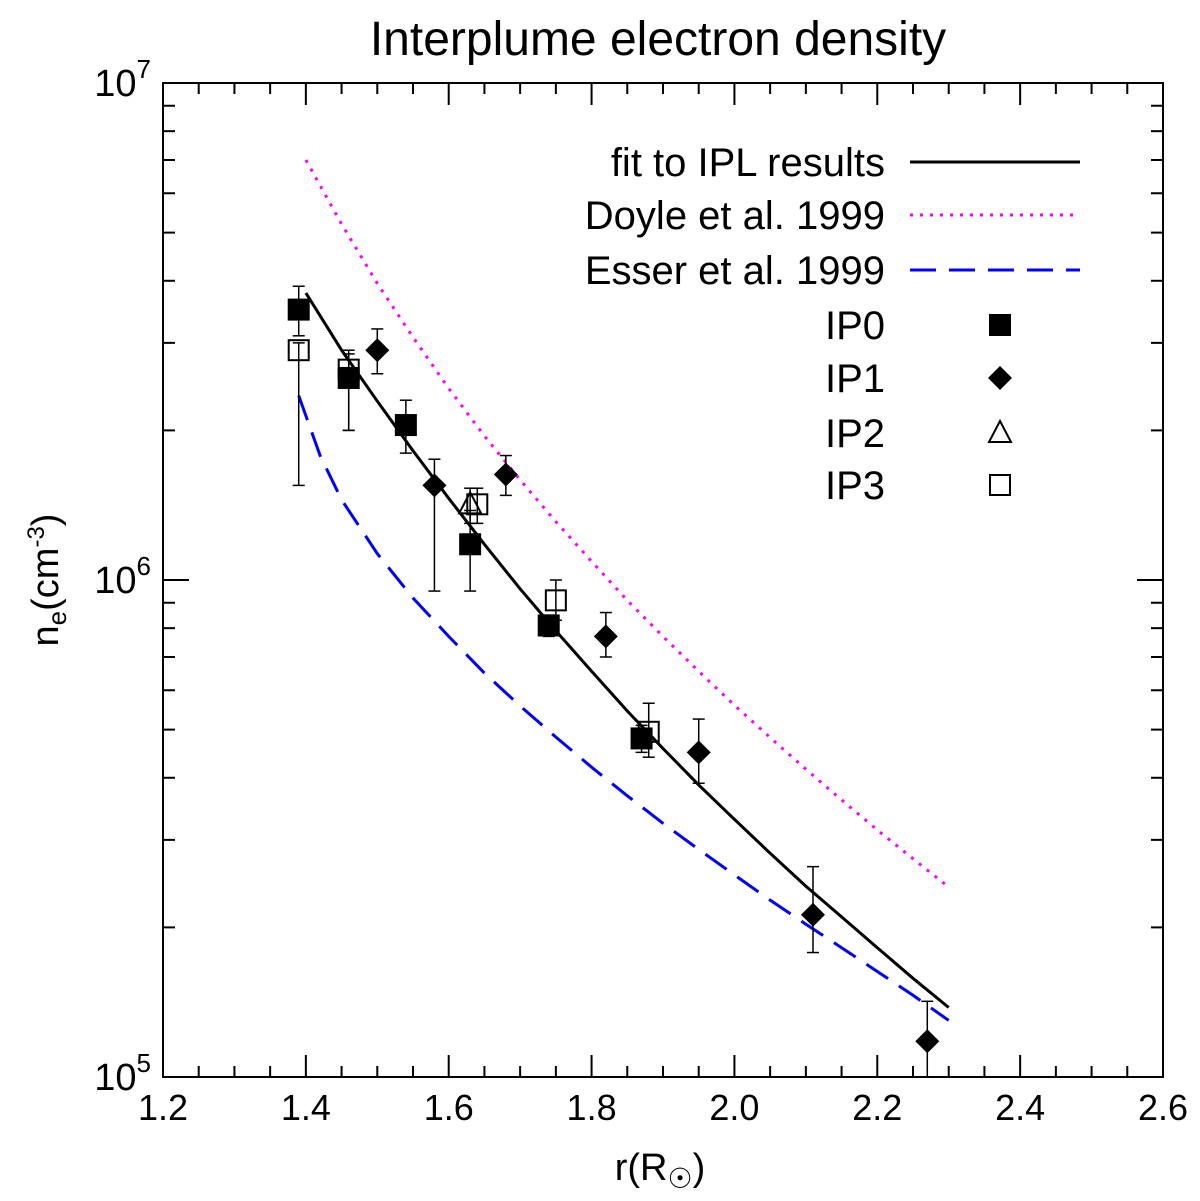  What do you see at coordinates (57, 618) in the screenshot?
I see `y-axis-label-sub: e` at bounding box center [57, 618].